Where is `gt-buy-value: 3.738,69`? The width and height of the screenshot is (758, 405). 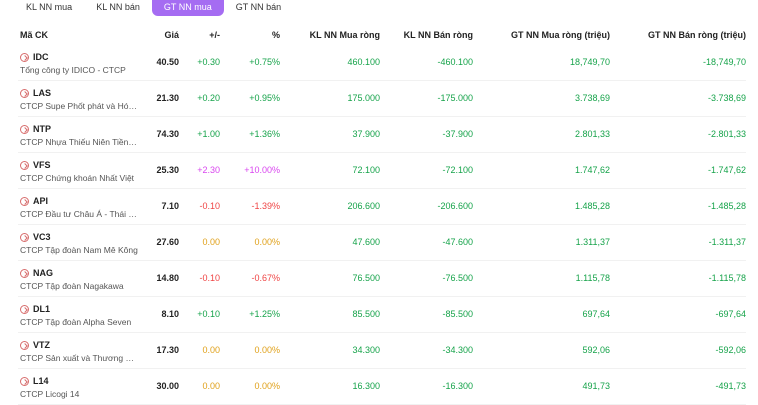 gt-buy-value: 3.738,69 is located at coordinates (592, 98).